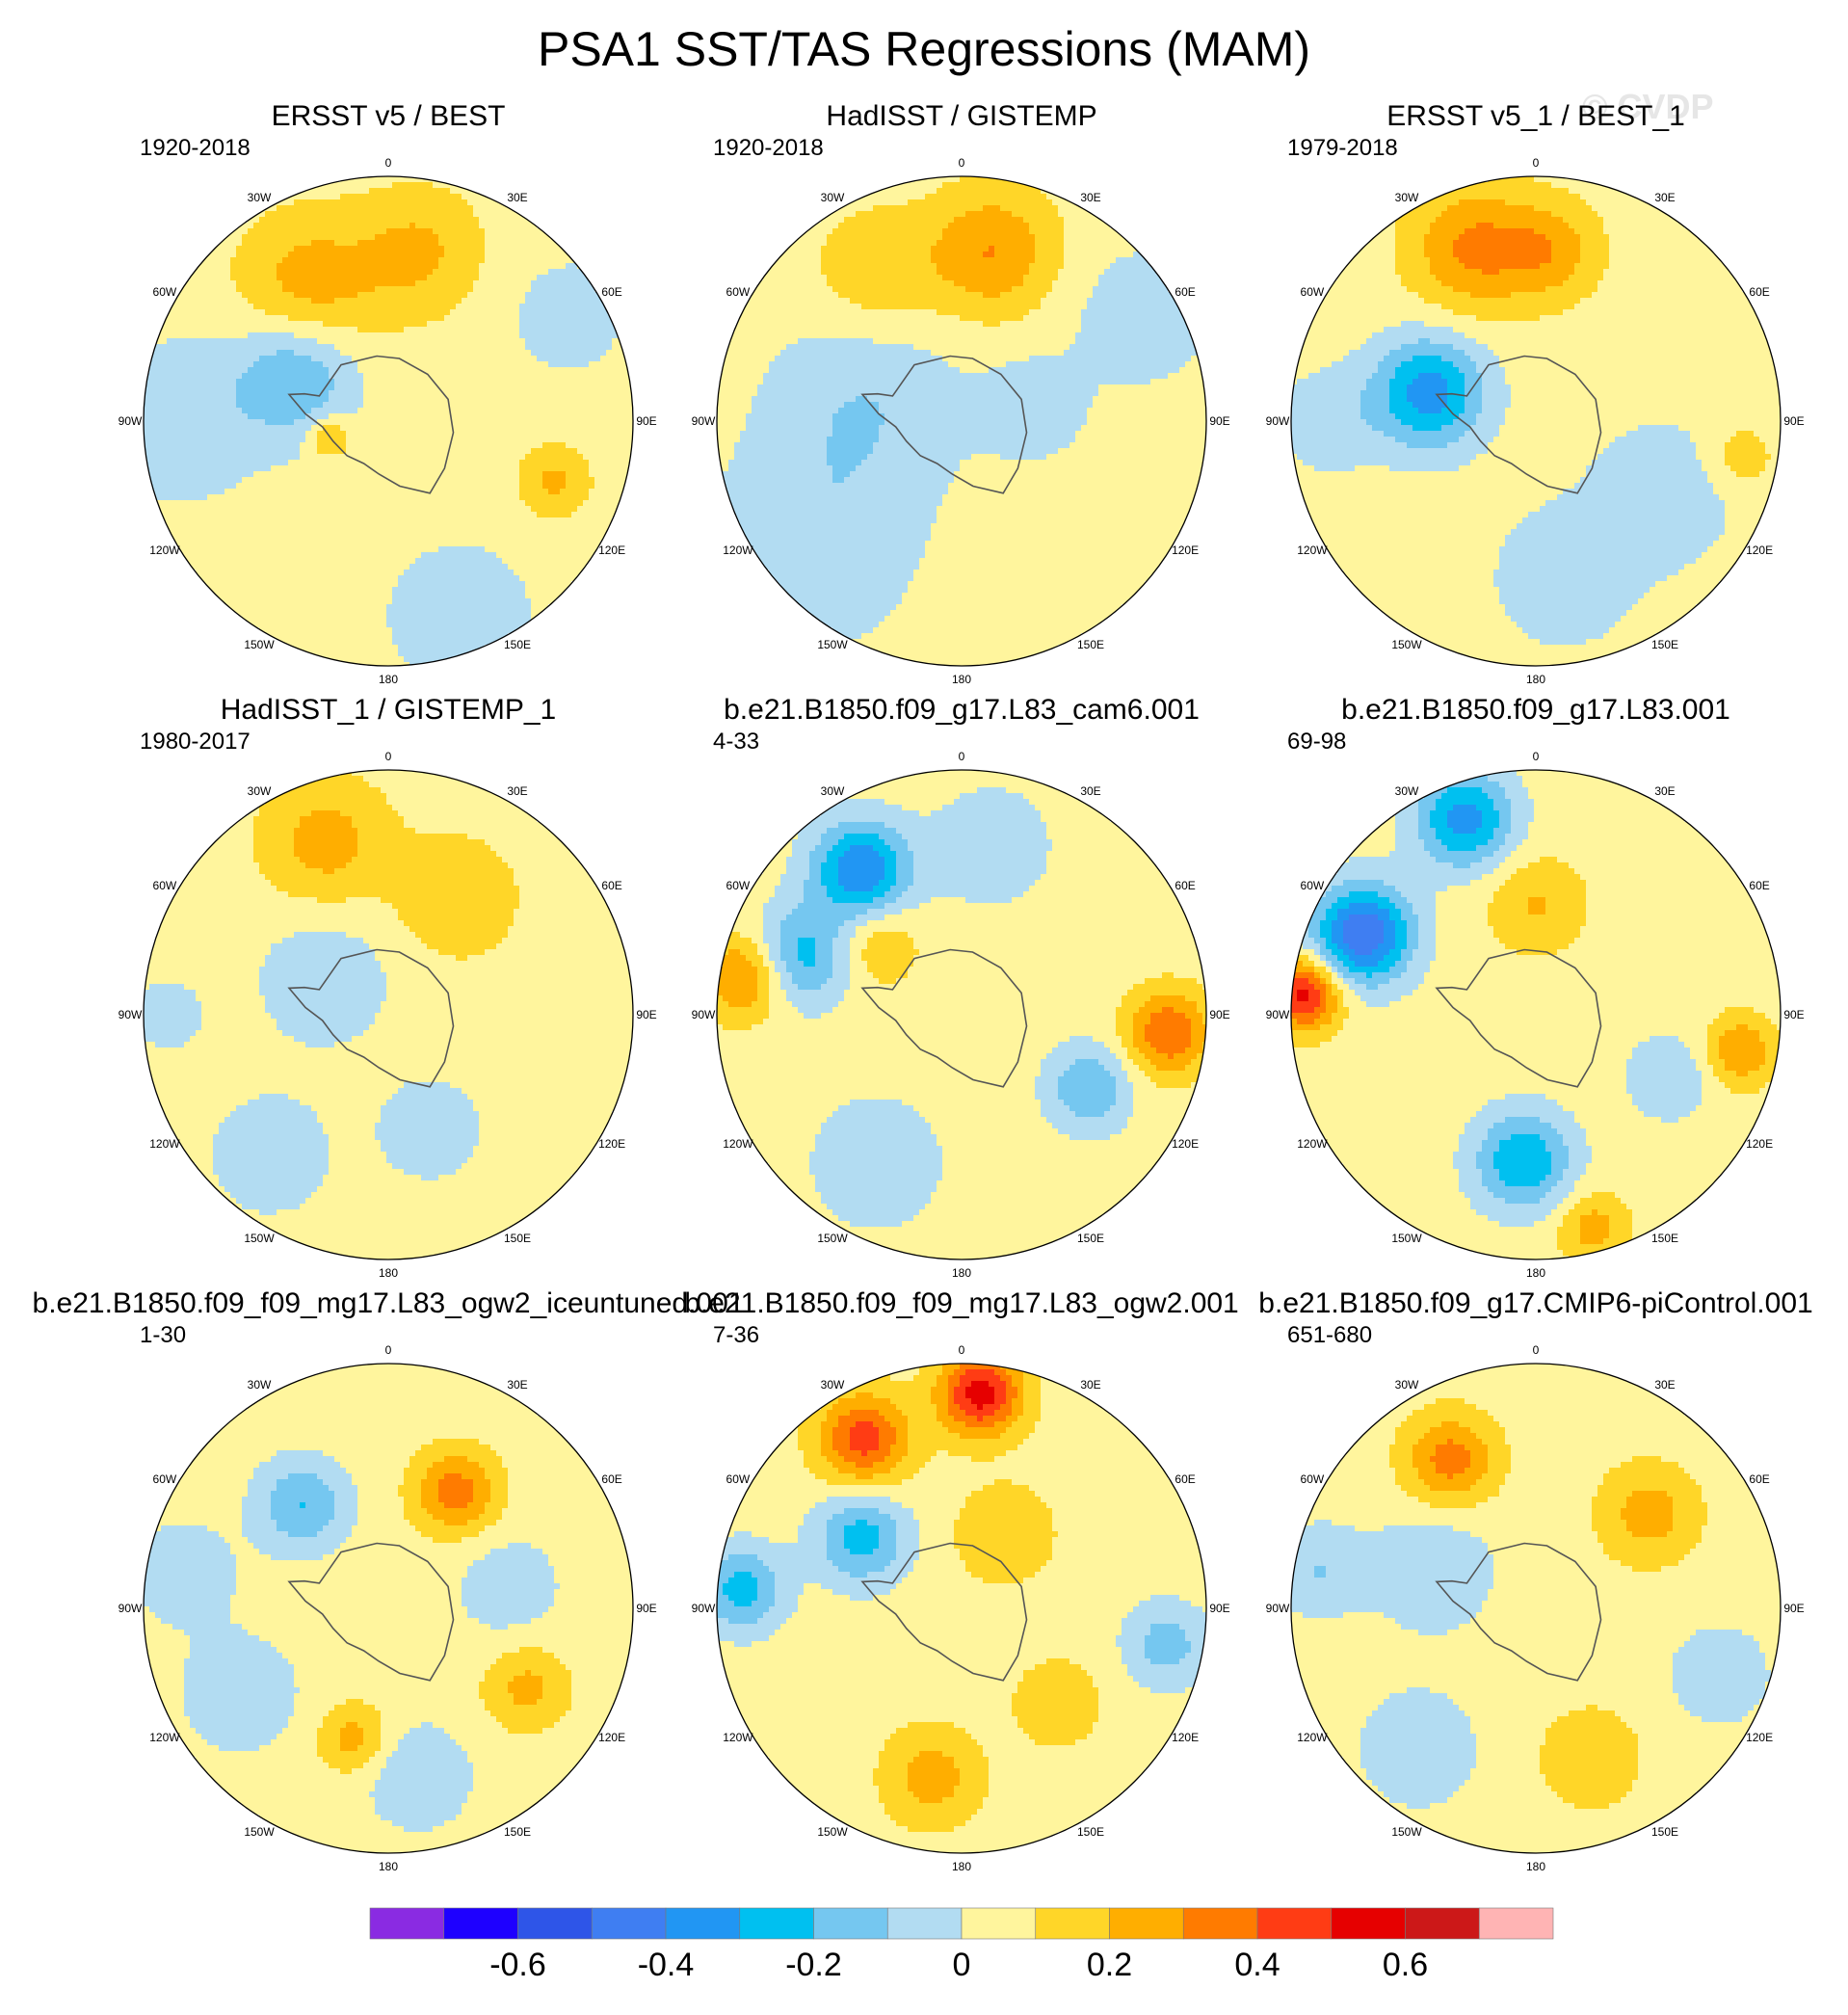 This screenshot has height=2015, width=1848. What do you see at coordinates (1535, 1303) in the screenshot?
I see `panel-title: b.e21.B1850.f09_g17.CMIP6-piControl.001` at bounding box center [1535, 1303].